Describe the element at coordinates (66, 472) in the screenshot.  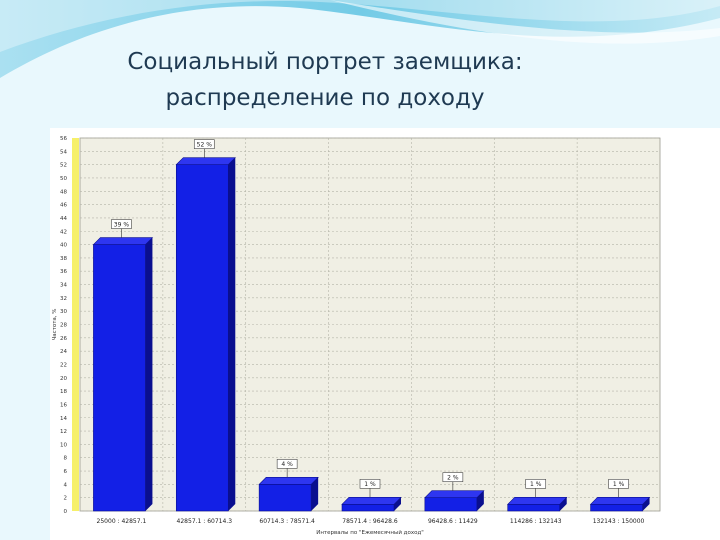
I see `y-tick-label: 6` at that location.